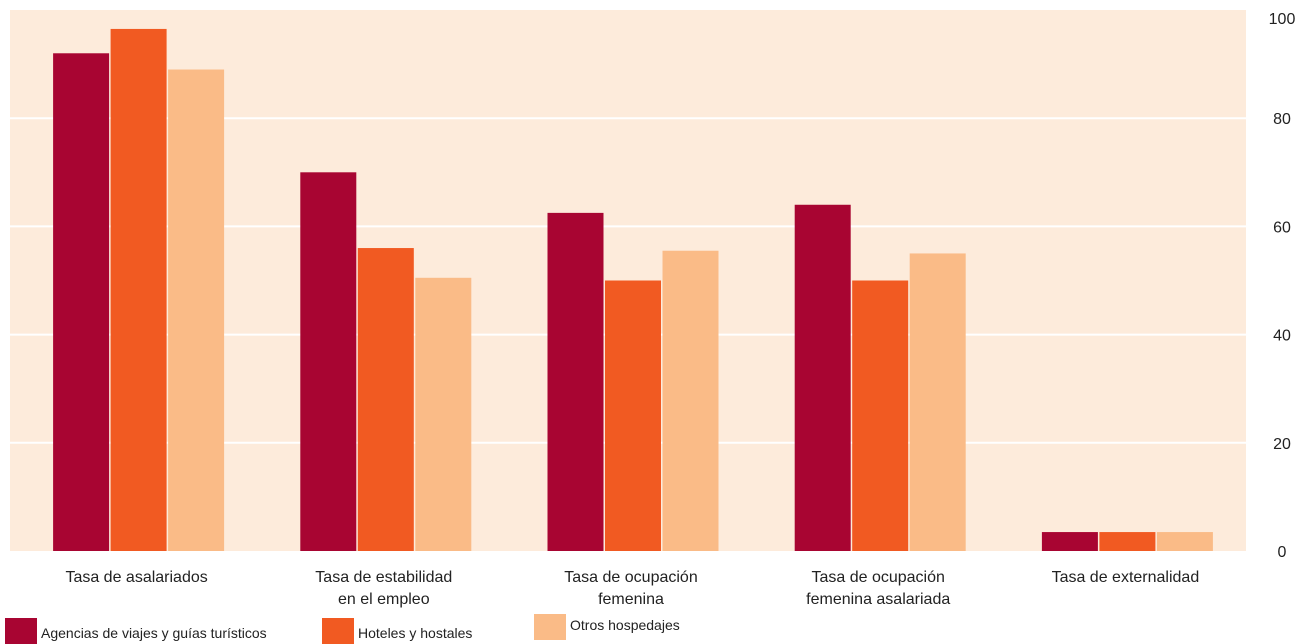 Image resolution: width=1298 pixels, height=644 pixels. I want to click on legend-item: Hoteles y hostales, so click(397, 631).